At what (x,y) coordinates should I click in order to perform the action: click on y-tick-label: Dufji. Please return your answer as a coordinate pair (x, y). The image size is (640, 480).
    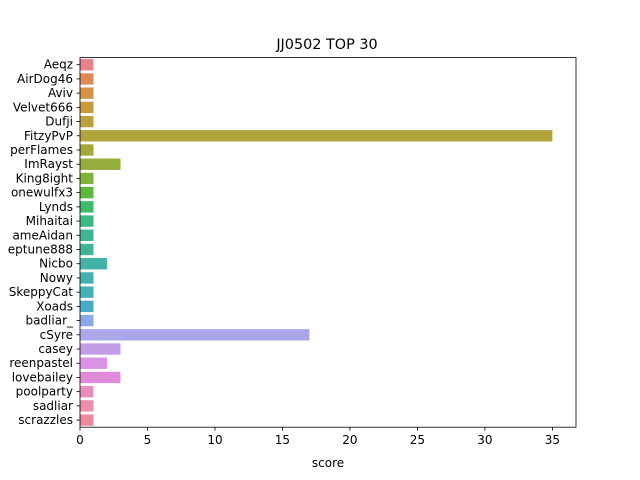
    Looking at the image, I should click on (59, 122).